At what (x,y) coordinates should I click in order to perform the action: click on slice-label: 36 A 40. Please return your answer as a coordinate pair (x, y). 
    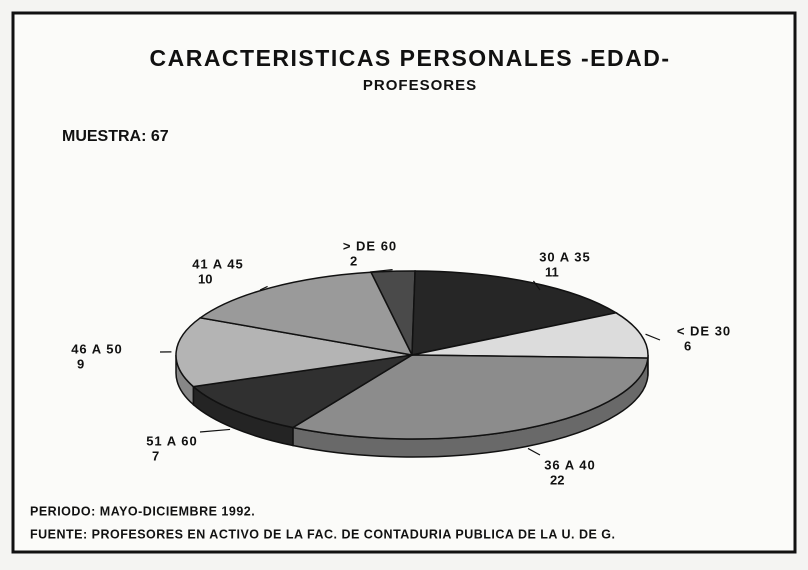
    Looking at the image, I should click on (570, 464).